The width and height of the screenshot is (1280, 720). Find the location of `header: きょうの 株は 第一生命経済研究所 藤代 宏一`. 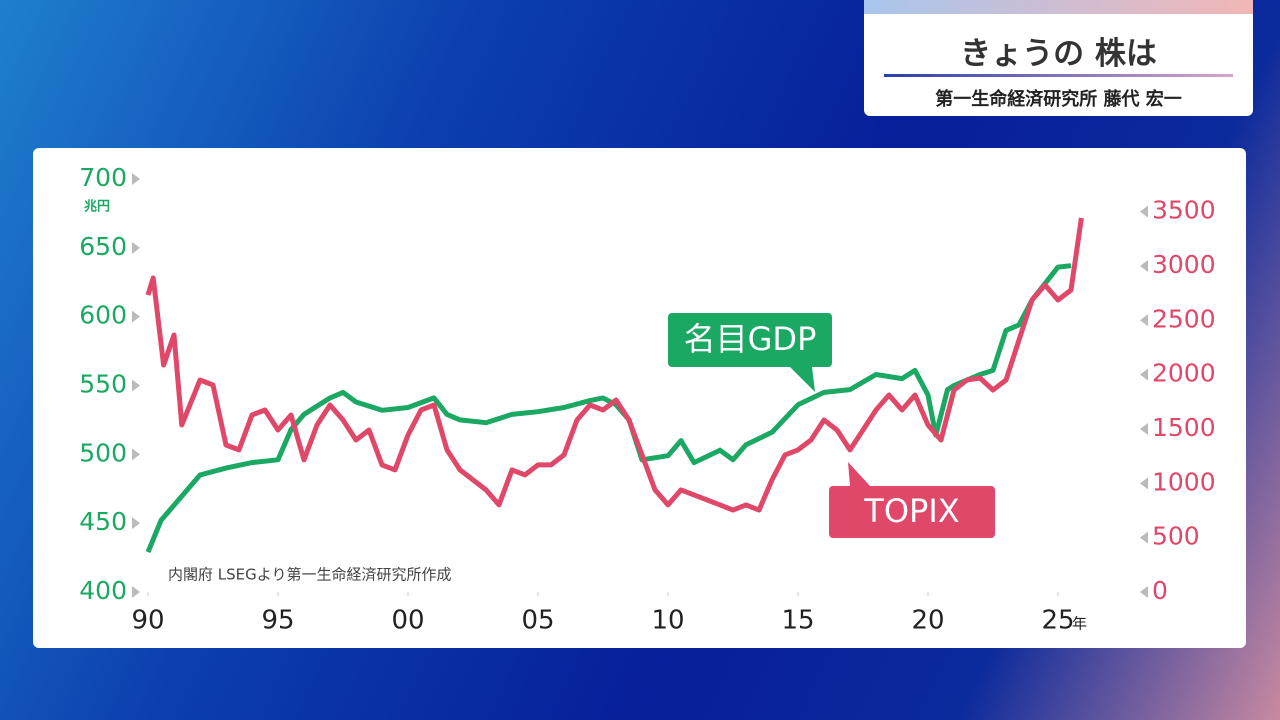

header: きょうの 株は 第一生命経済研究所 藤代 宏一 is located at coordinates (1058, 58).